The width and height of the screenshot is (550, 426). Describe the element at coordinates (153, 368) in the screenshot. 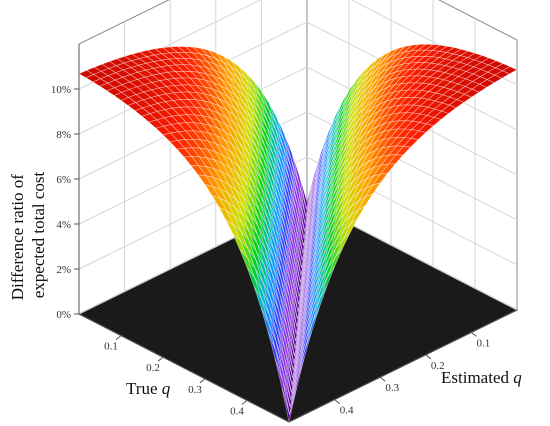

I see `true-q-tick-label: 0.2` at that location.